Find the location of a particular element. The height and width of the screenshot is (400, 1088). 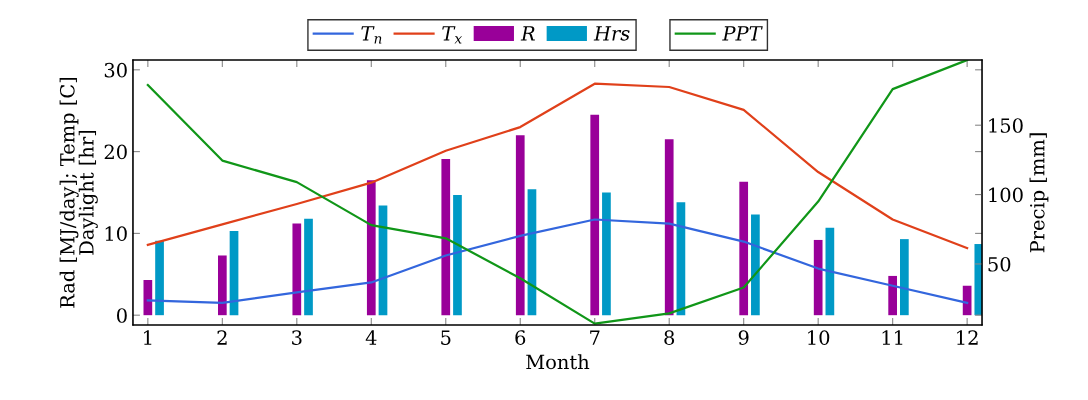

y2-tick-label: 150 is located at coordinates (1006, 125).